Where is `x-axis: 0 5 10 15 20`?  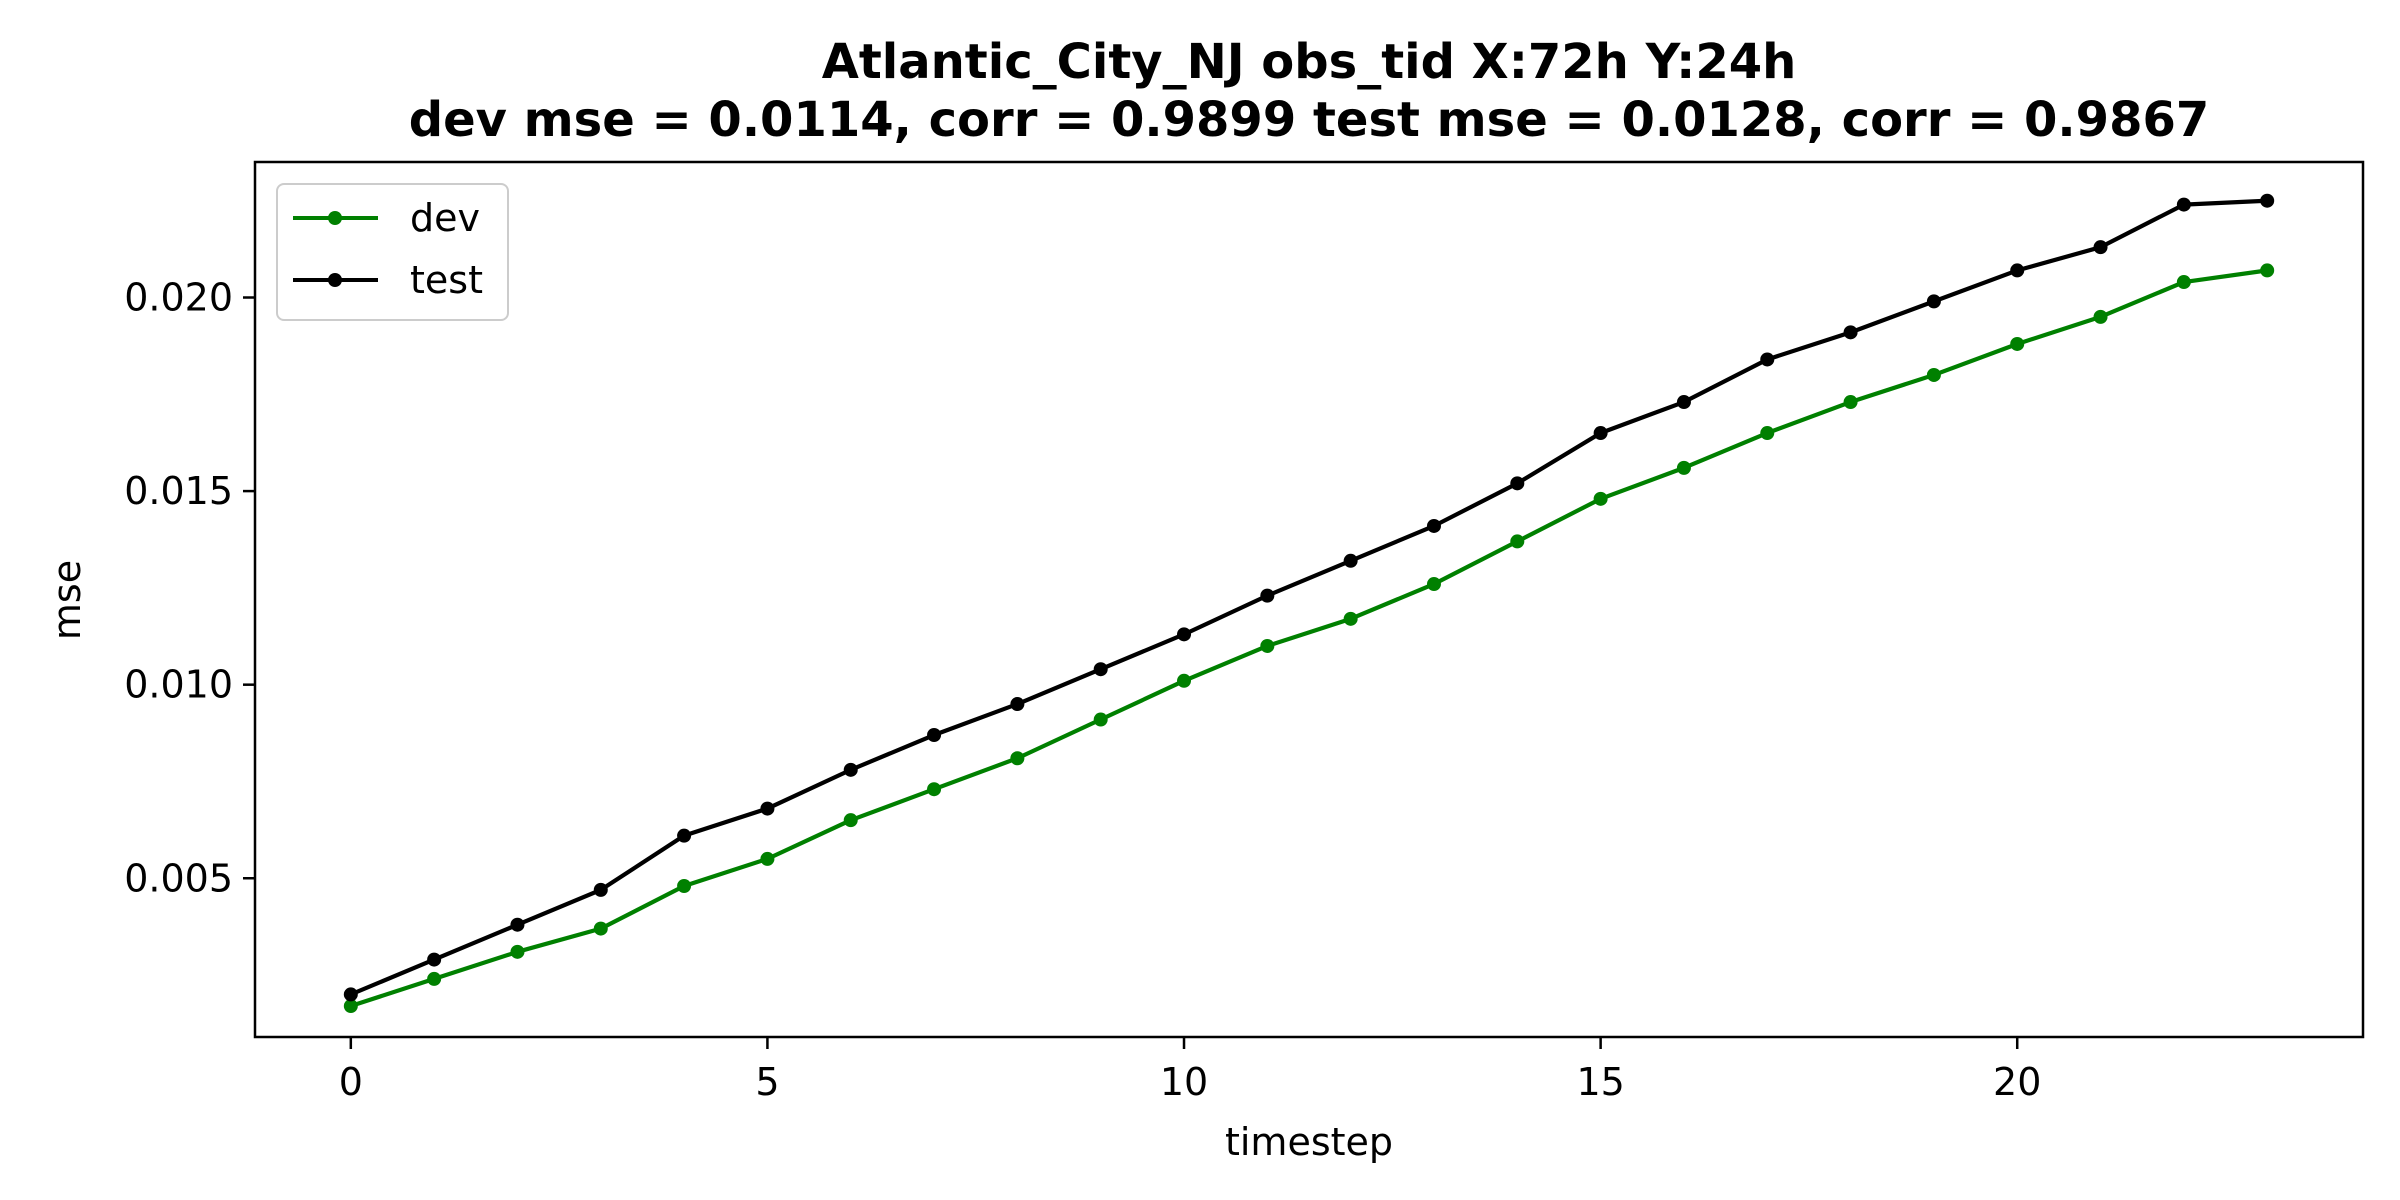 x-axis: 0 5 10 15 20 is located at coordinates (1190, 1070).